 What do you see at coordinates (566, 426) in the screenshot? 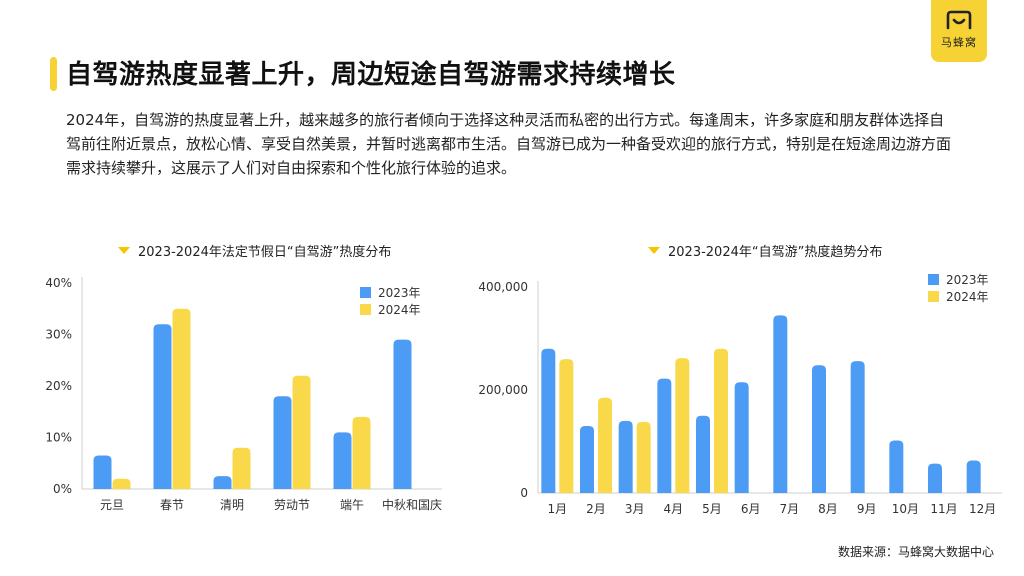
I see `bar-2024年-1月` at bounding box center [566, 426].